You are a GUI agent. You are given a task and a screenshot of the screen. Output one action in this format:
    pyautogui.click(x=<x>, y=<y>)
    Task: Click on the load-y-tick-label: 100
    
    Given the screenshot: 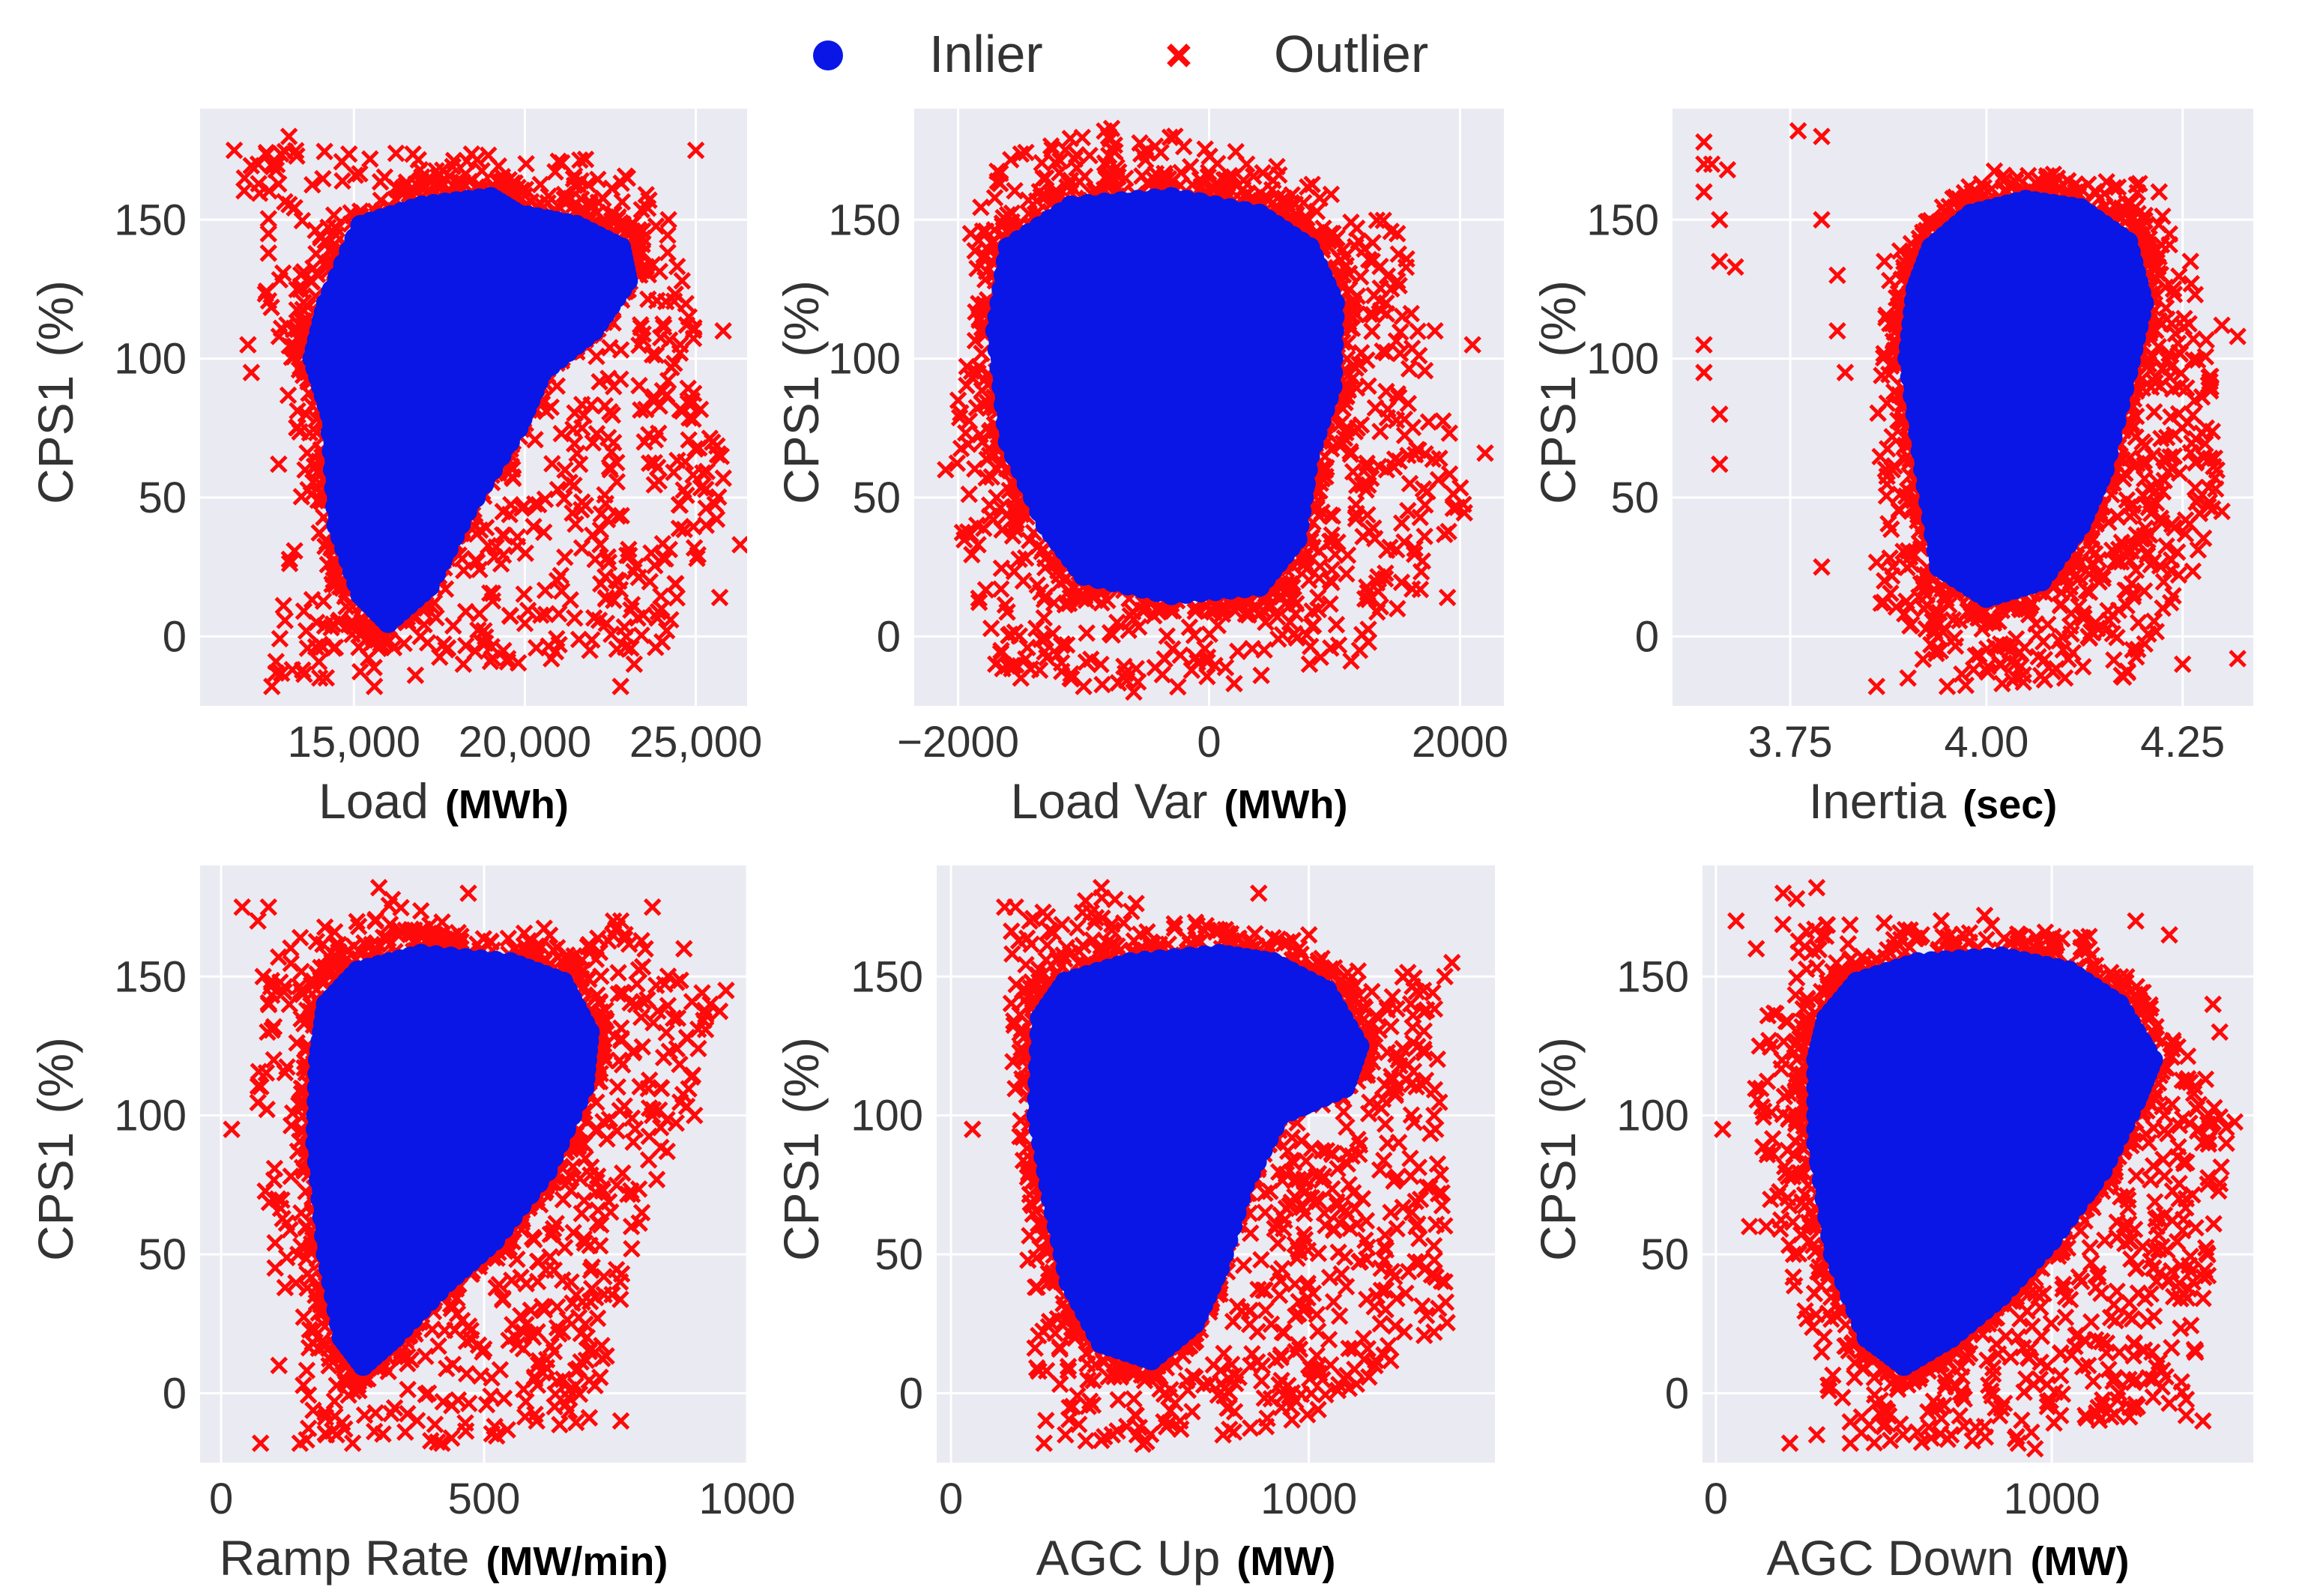 What is the action you would take?
    pyautogui.click(x=150, y=359)
    